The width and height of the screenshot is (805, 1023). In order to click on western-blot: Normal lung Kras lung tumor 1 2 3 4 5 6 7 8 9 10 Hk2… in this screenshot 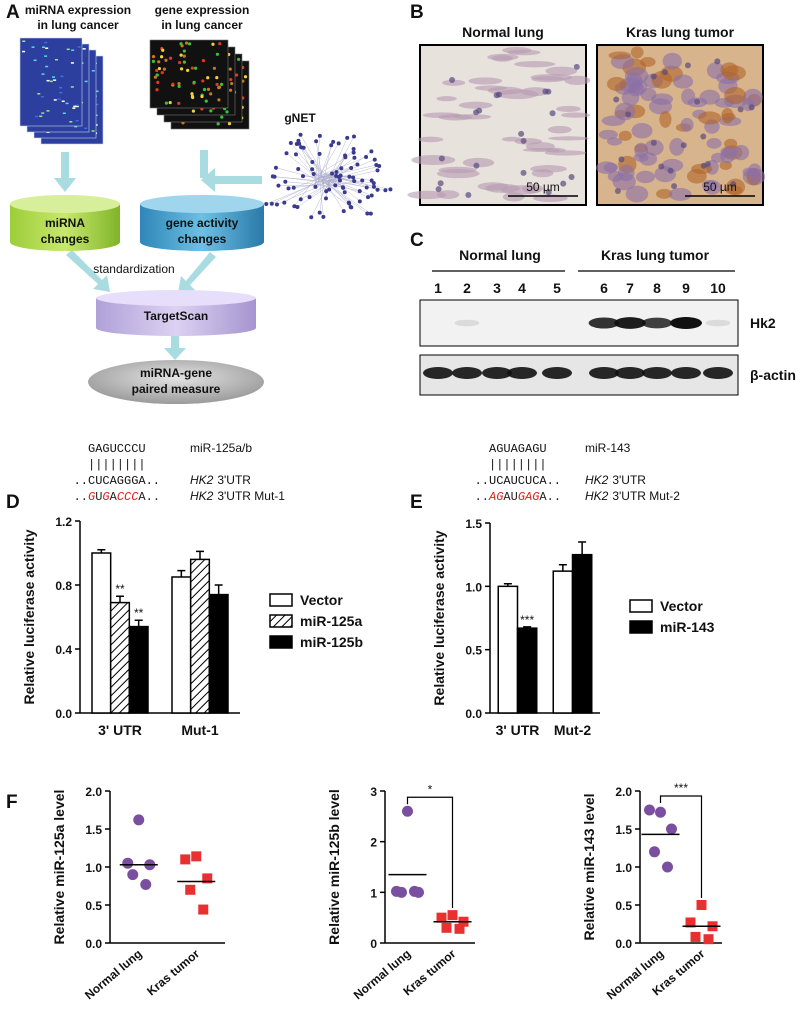, I will do `click(607, 321)`.